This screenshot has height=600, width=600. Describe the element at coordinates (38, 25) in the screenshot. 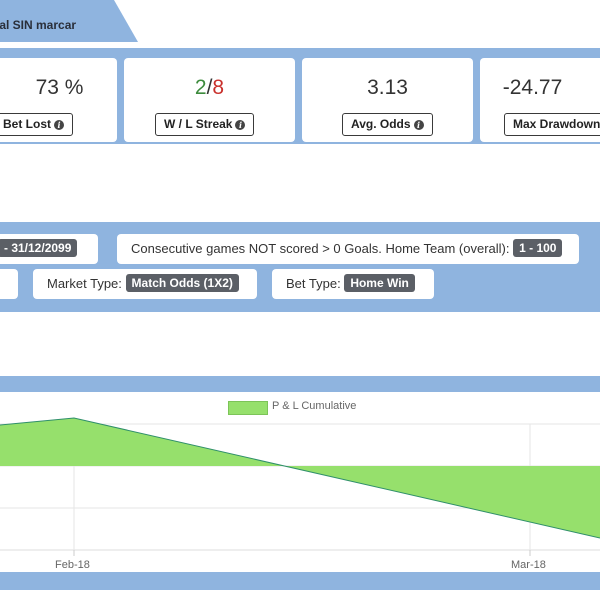

I see `tab-title: Local SIN marcar` at that location.